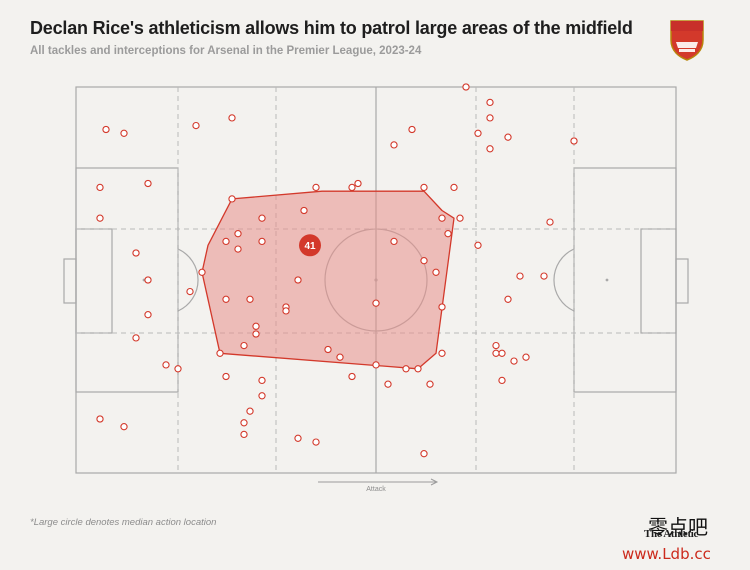 The width and height of the screenshot is (750, 570). I want to click on brand-logo: The Athletic, so click(671, 534).